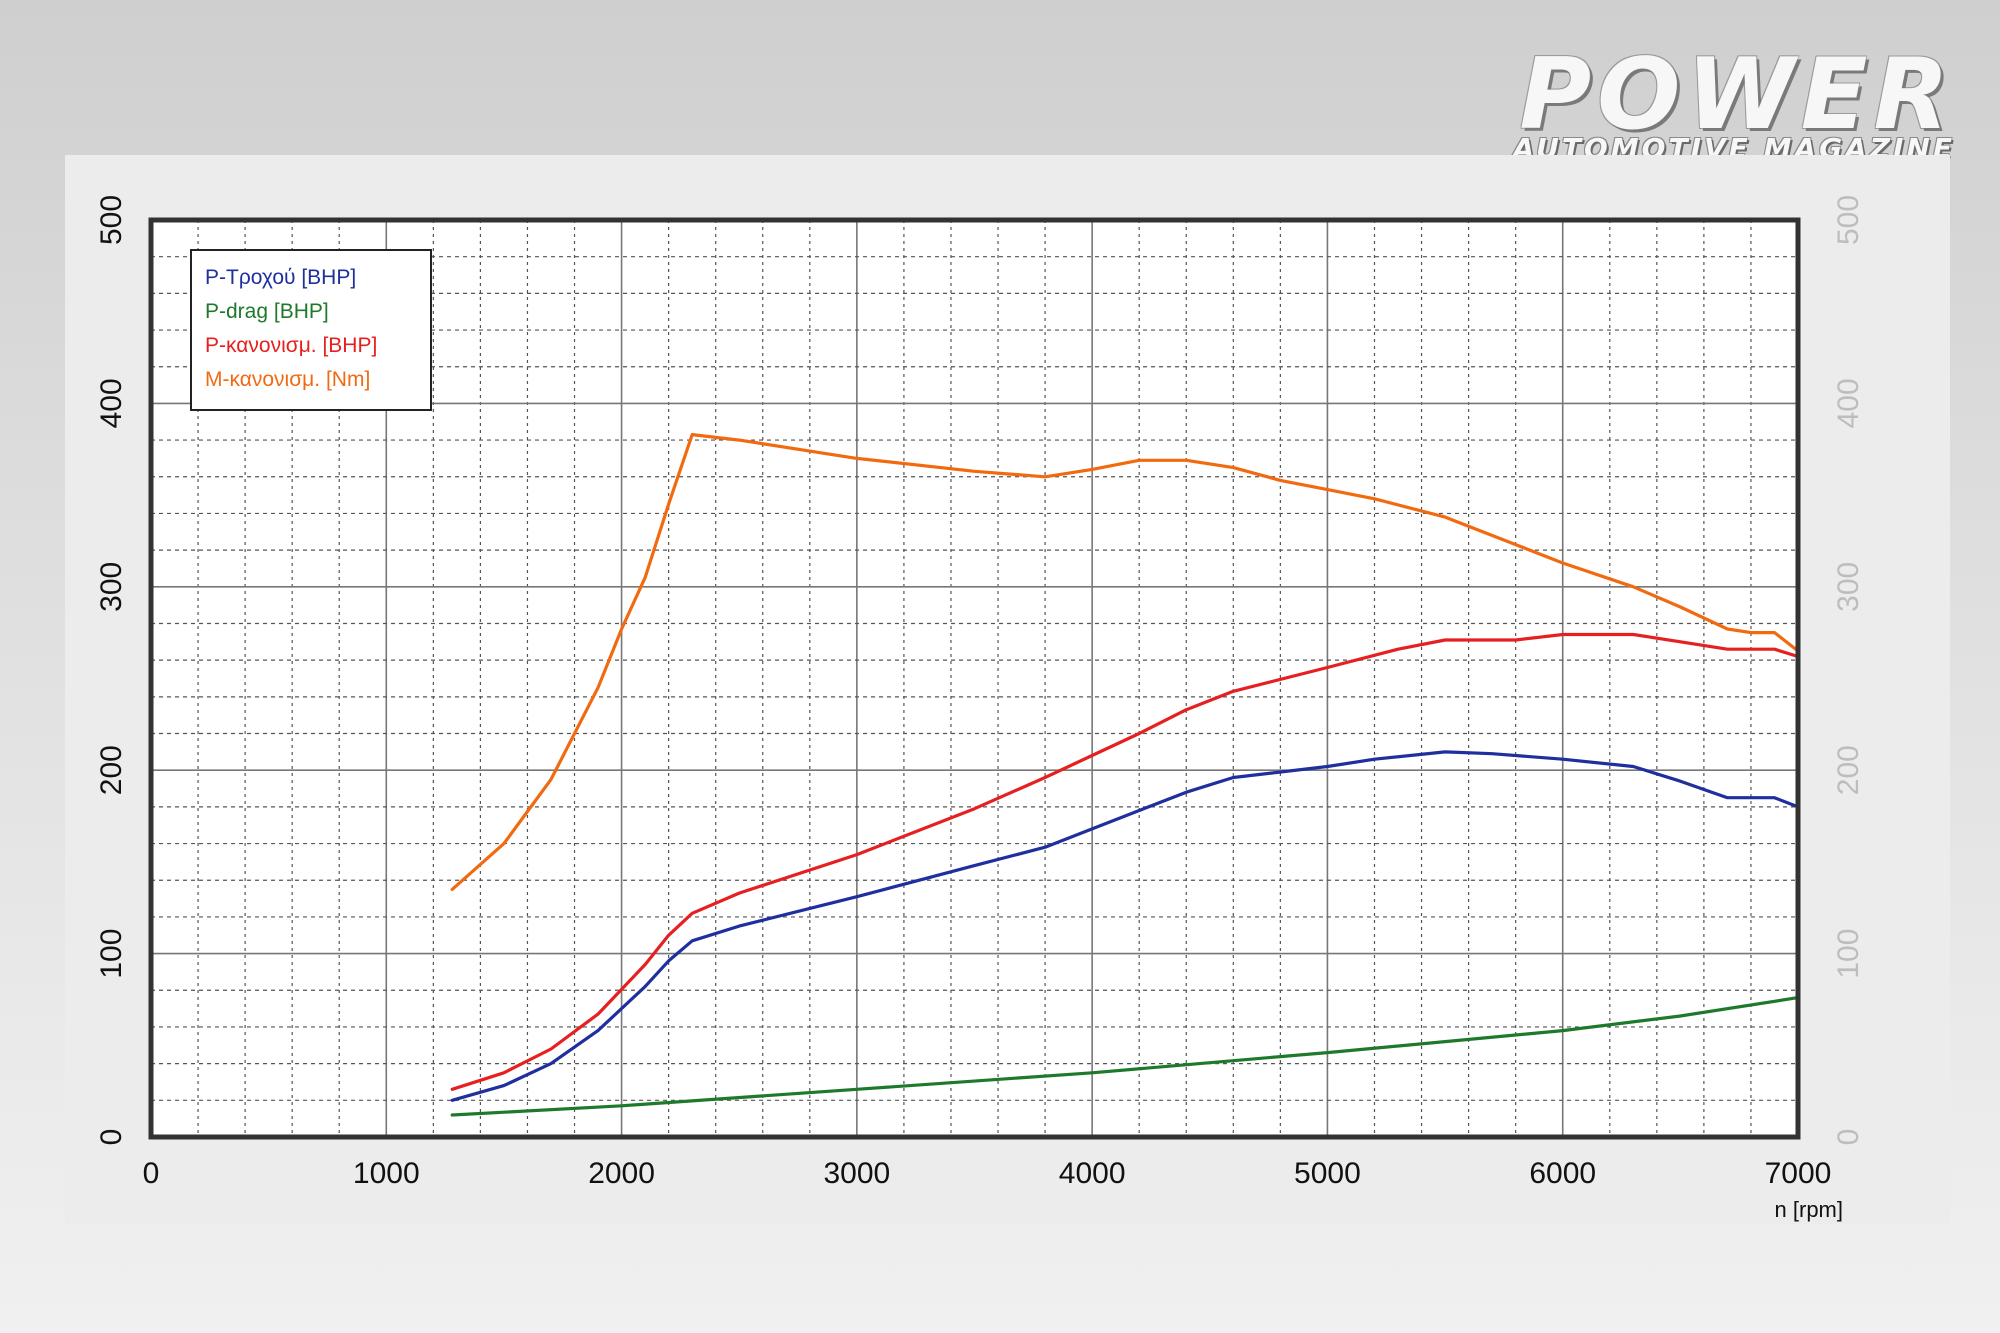  What do you see at coordinates (1848, 1137) in the screenshot?
I see `right-y-tick-label: 0` at bounding box center [1848, 1137].